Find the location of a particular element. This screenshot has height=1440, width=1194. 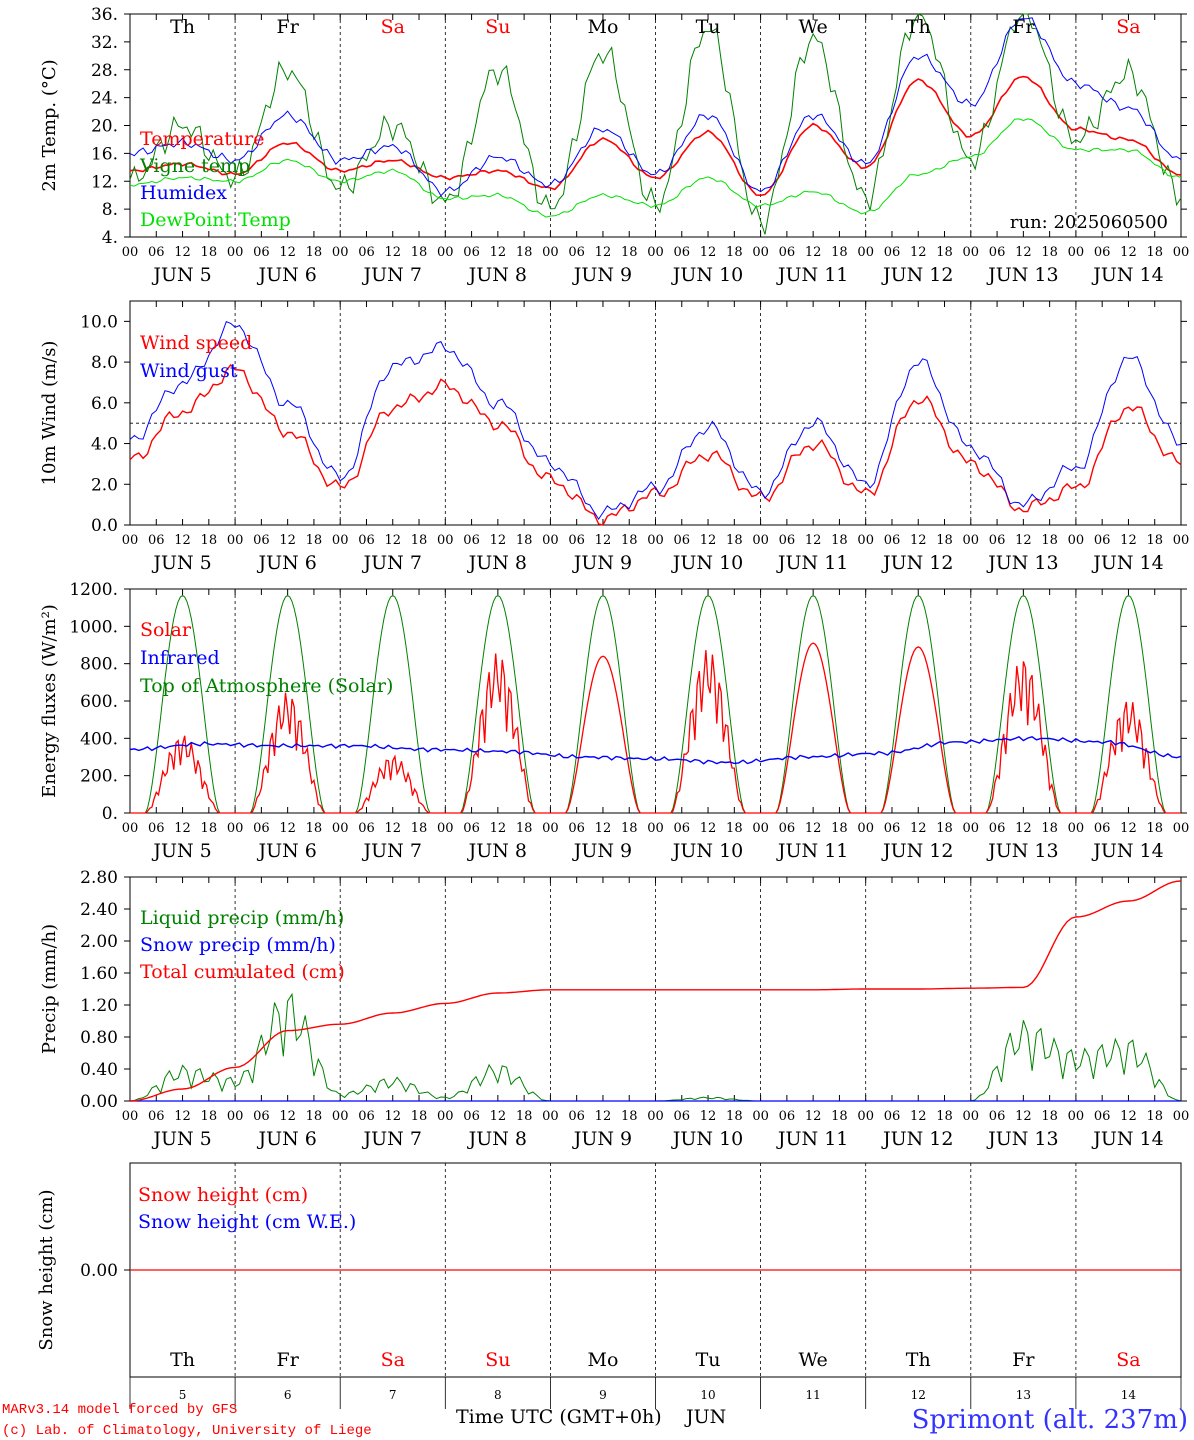

temp-panel-ytick-label: 4. is located at coordinates (110, 238).